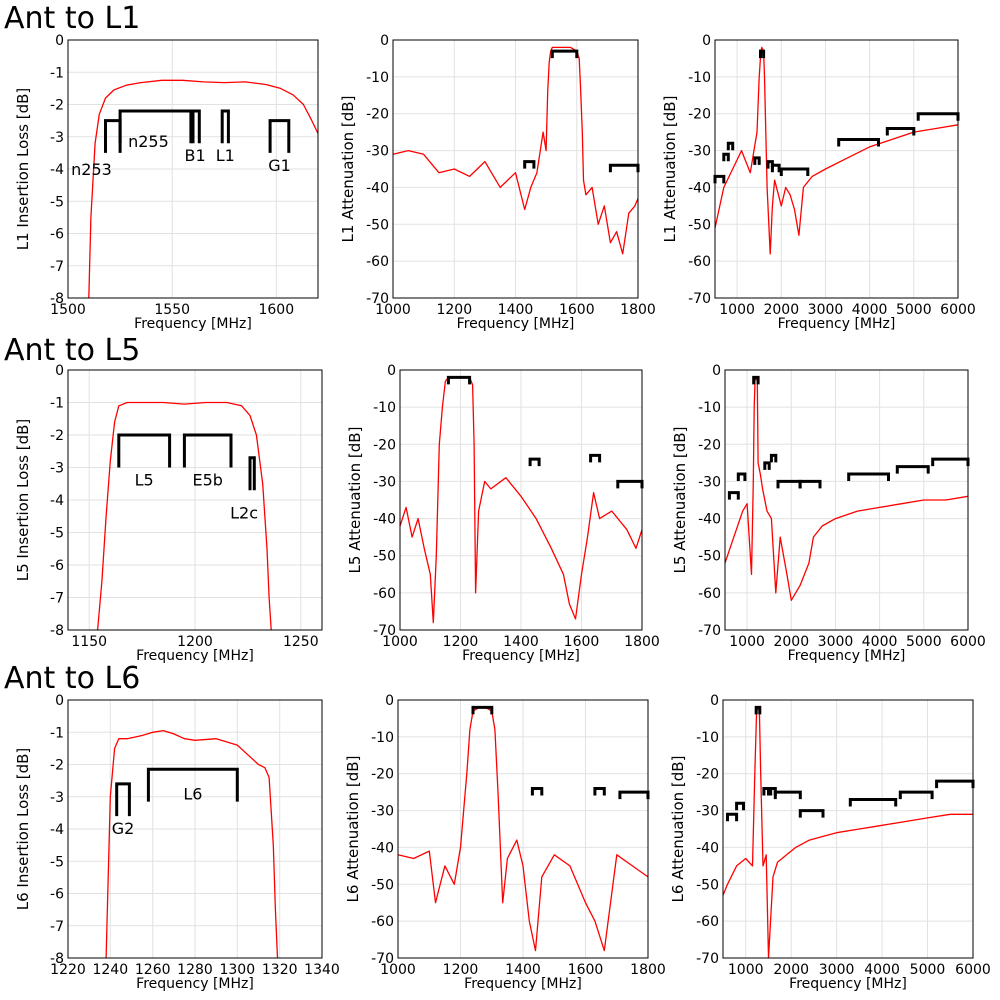 This screenshot has height=1000, width=1000. I want to click on y-tick-label: -3, so click(57, 798).